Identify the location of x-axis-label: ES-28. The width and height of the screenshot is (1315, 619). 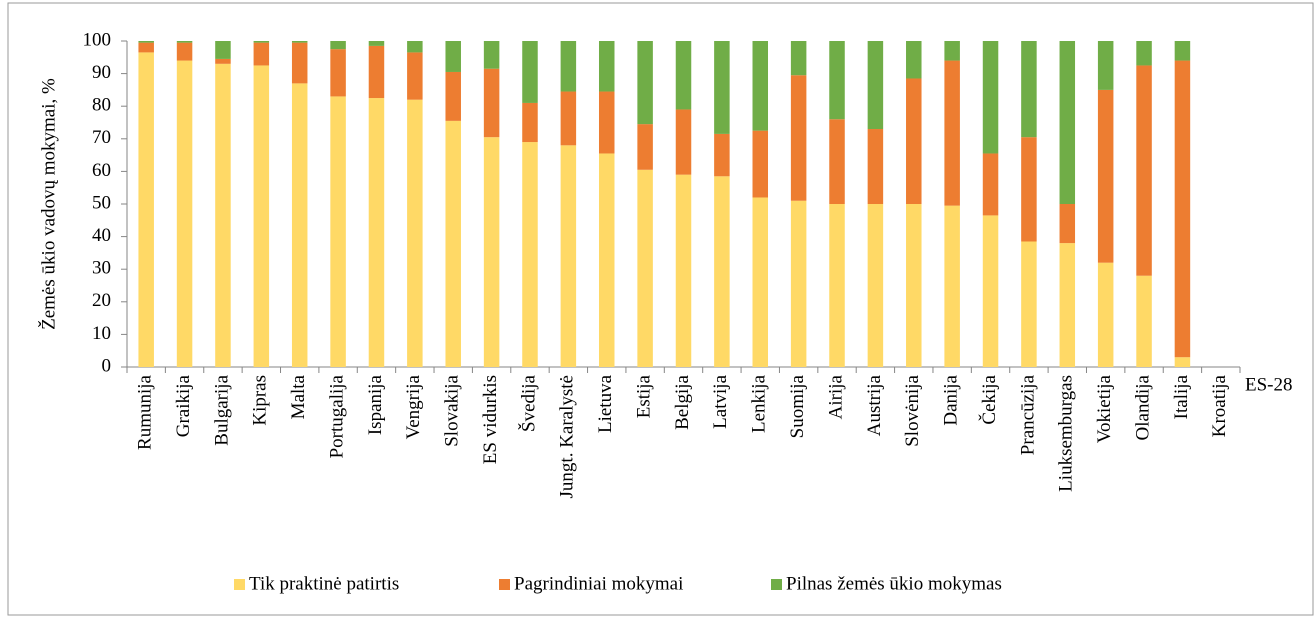
(1269, 384).